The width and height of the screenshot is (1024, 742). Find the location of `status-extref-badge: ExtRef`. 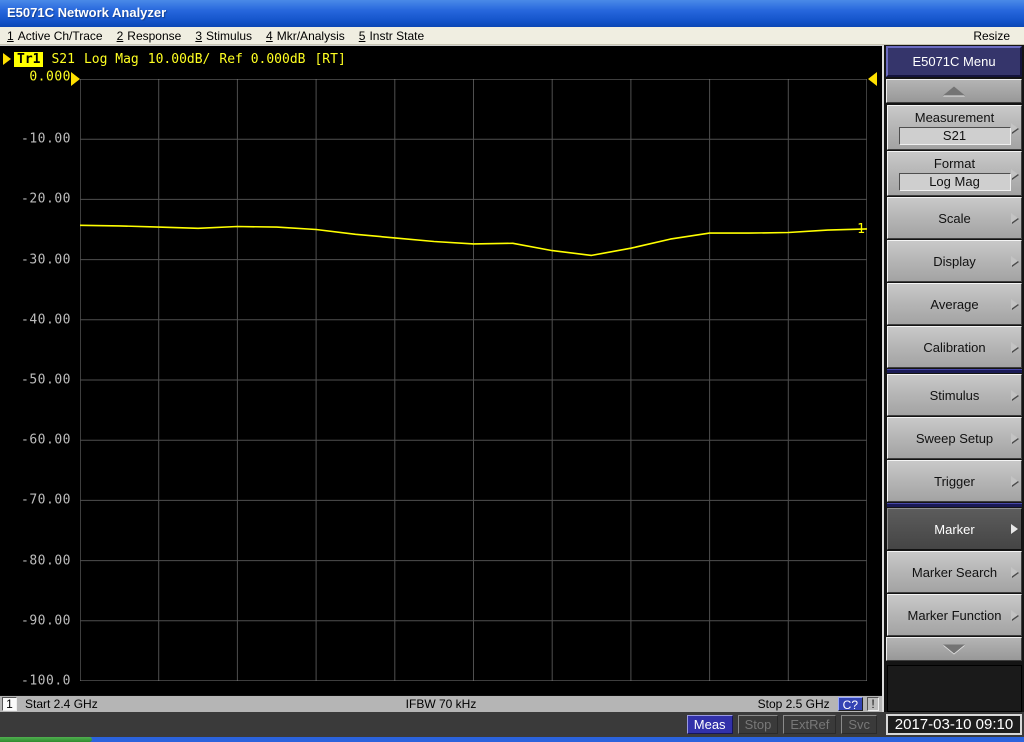

status-extref-badge: ExtRef is located at coordinates (810, 724).